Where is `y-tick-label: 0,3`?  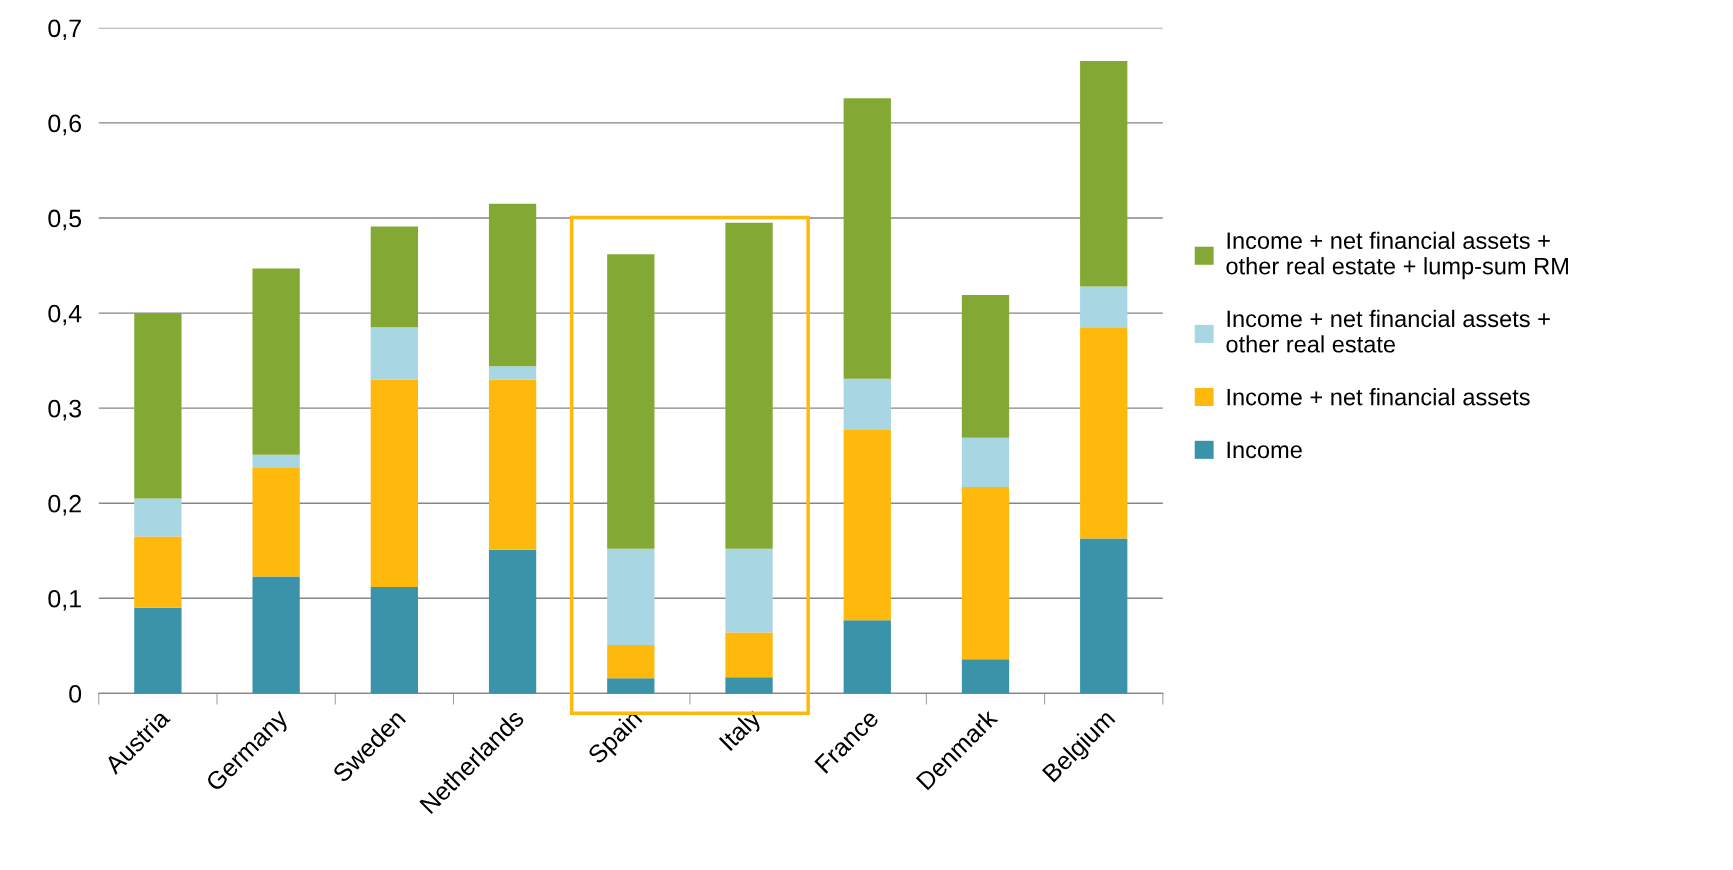 y-tick-label: 0,3 is located at coordinates (65, 410).